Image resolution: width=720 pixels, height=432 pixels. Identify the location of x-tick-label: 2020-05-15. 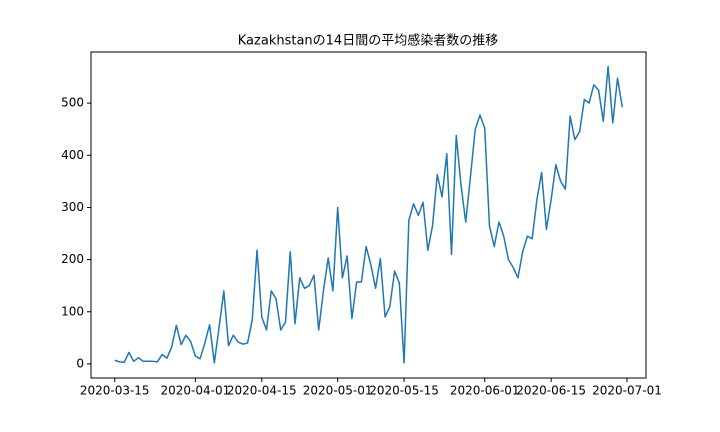
(404, 391).